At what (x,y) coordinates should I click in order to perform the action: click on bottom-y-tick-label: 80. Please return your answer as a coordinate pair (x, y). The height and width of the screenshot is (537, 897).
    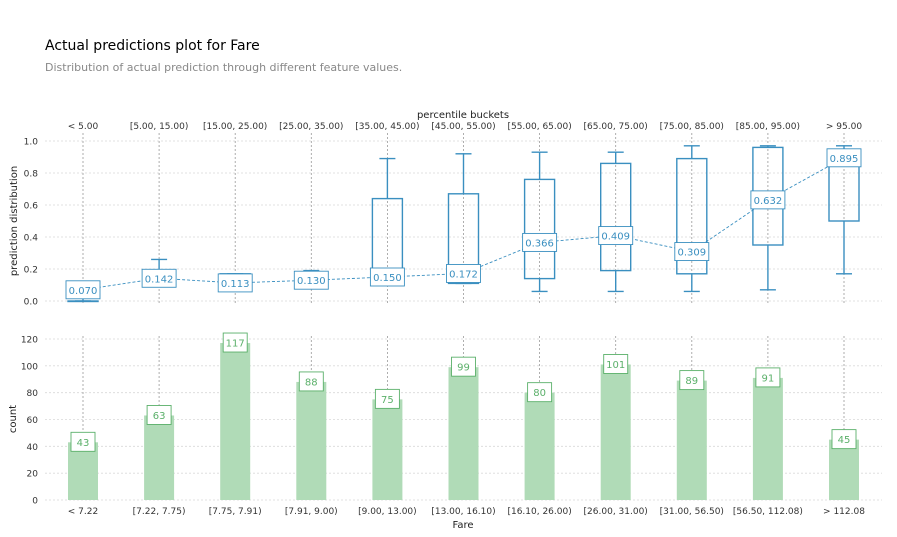
    Looking at the image, I should click on (33, 394).